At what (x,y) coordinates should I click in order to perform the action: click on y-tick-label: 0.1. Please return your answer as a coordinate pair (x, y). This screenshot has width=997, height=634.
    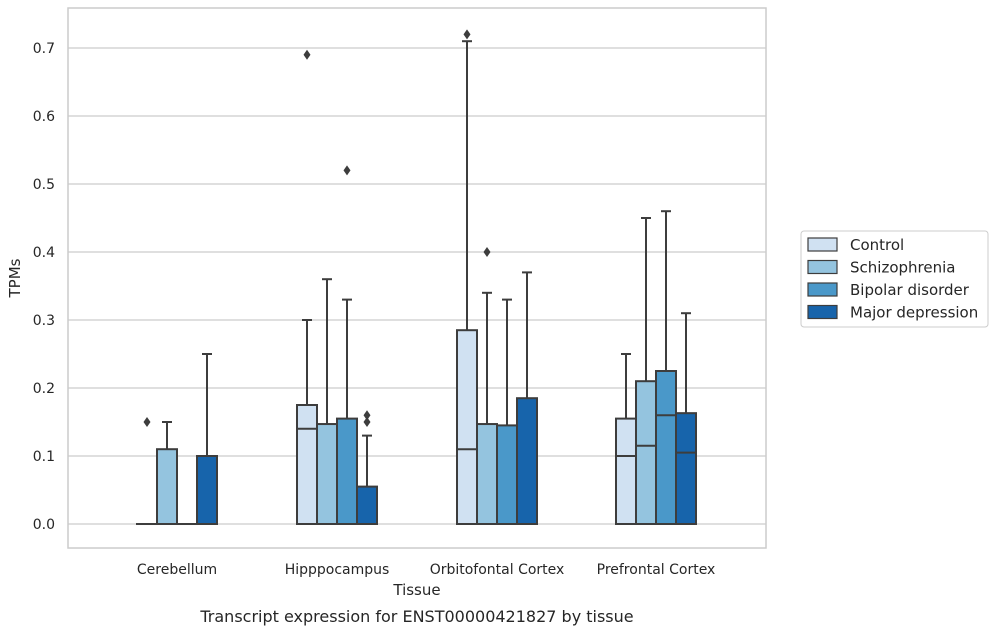
    Looking at the image, I should click on (44, 457).